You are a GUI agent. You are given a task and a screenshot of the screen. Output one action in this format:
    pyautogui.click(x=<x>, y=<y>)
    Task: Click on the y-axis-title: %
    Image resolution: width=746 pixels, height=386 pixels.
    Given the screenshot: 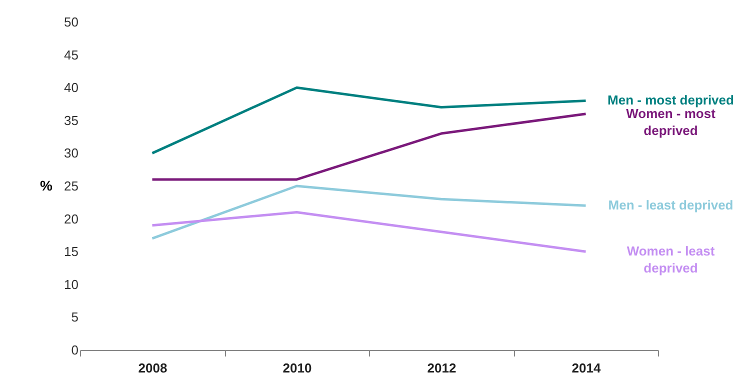 What is the action you would take?
    pyautogui.click(x=47, y=186)
    